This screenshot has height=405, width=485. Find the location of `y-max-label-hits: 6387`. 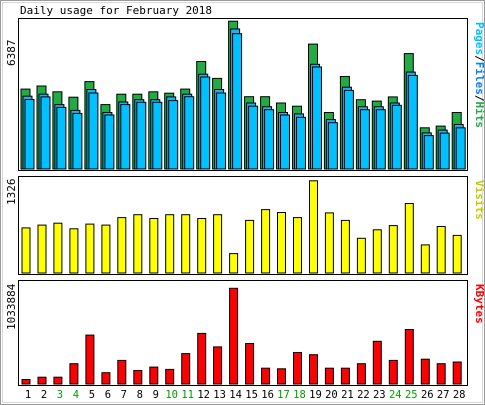

y-max-label-hits: 6387 is located at coordinates (11, 53).